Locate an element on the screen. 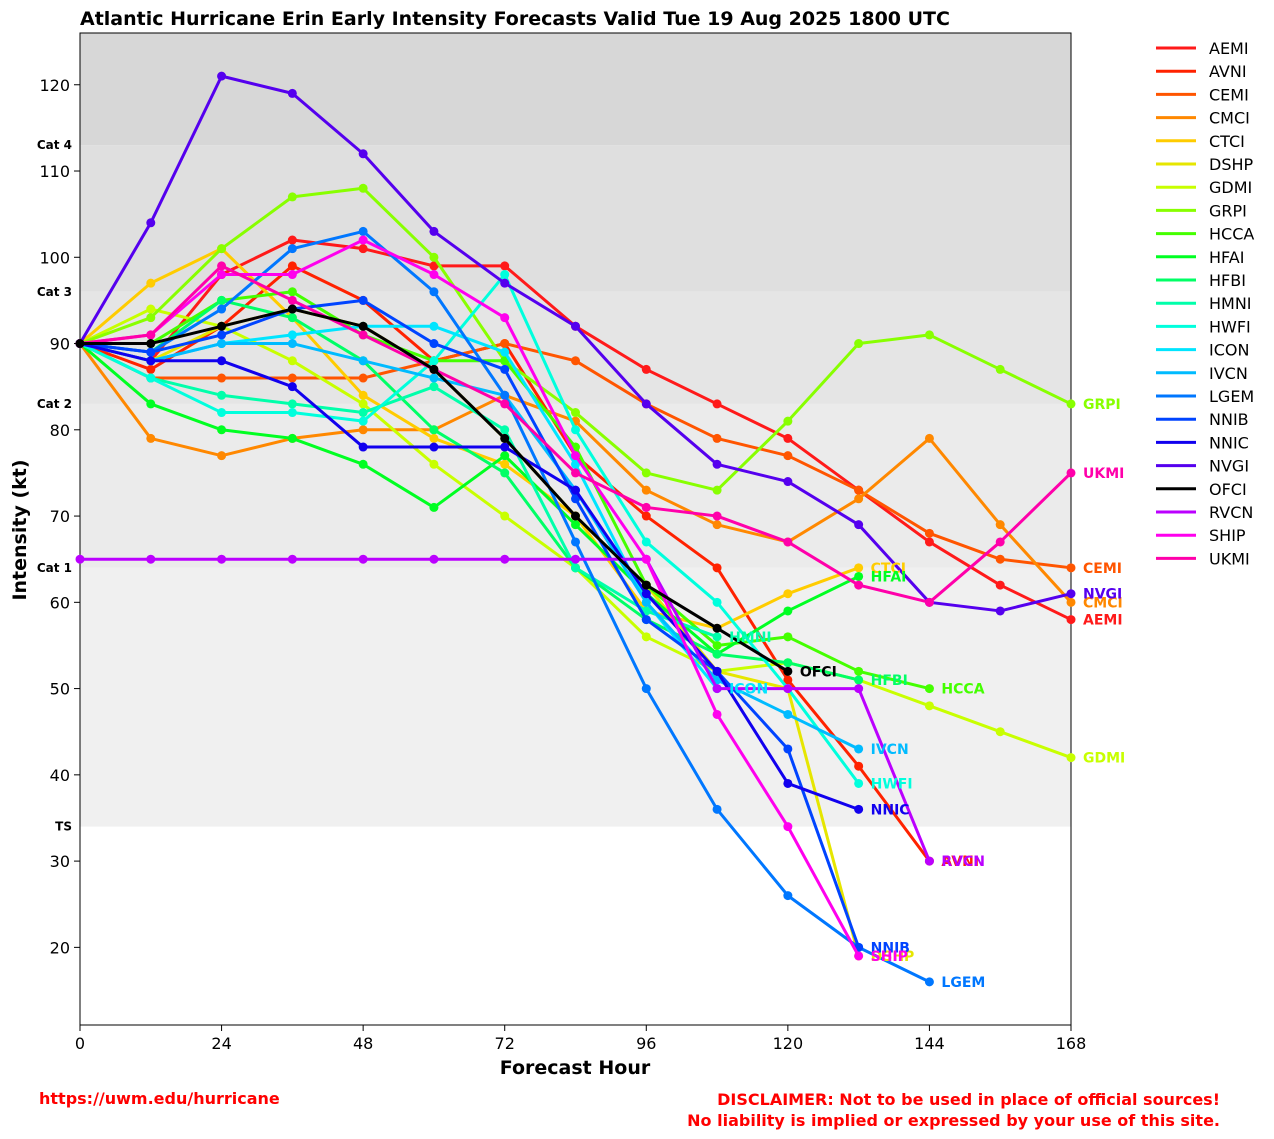 Image resolution: width=1274 pixels, height=1139 pixels. end-label-rvcn: RVCN is located at coordinates (963, 862).